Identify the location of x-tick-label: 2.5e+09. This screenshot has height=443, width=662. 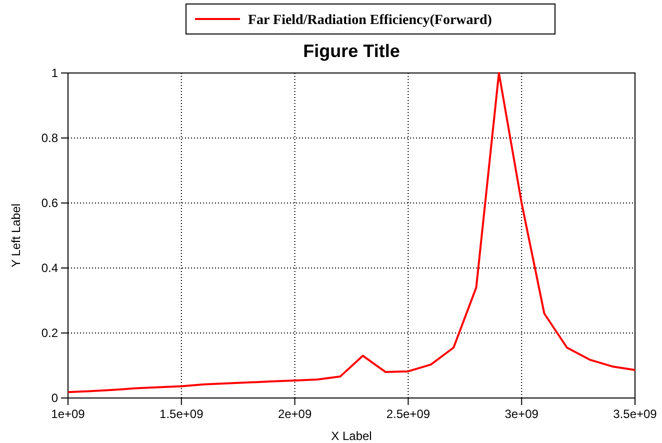
(408, 414).